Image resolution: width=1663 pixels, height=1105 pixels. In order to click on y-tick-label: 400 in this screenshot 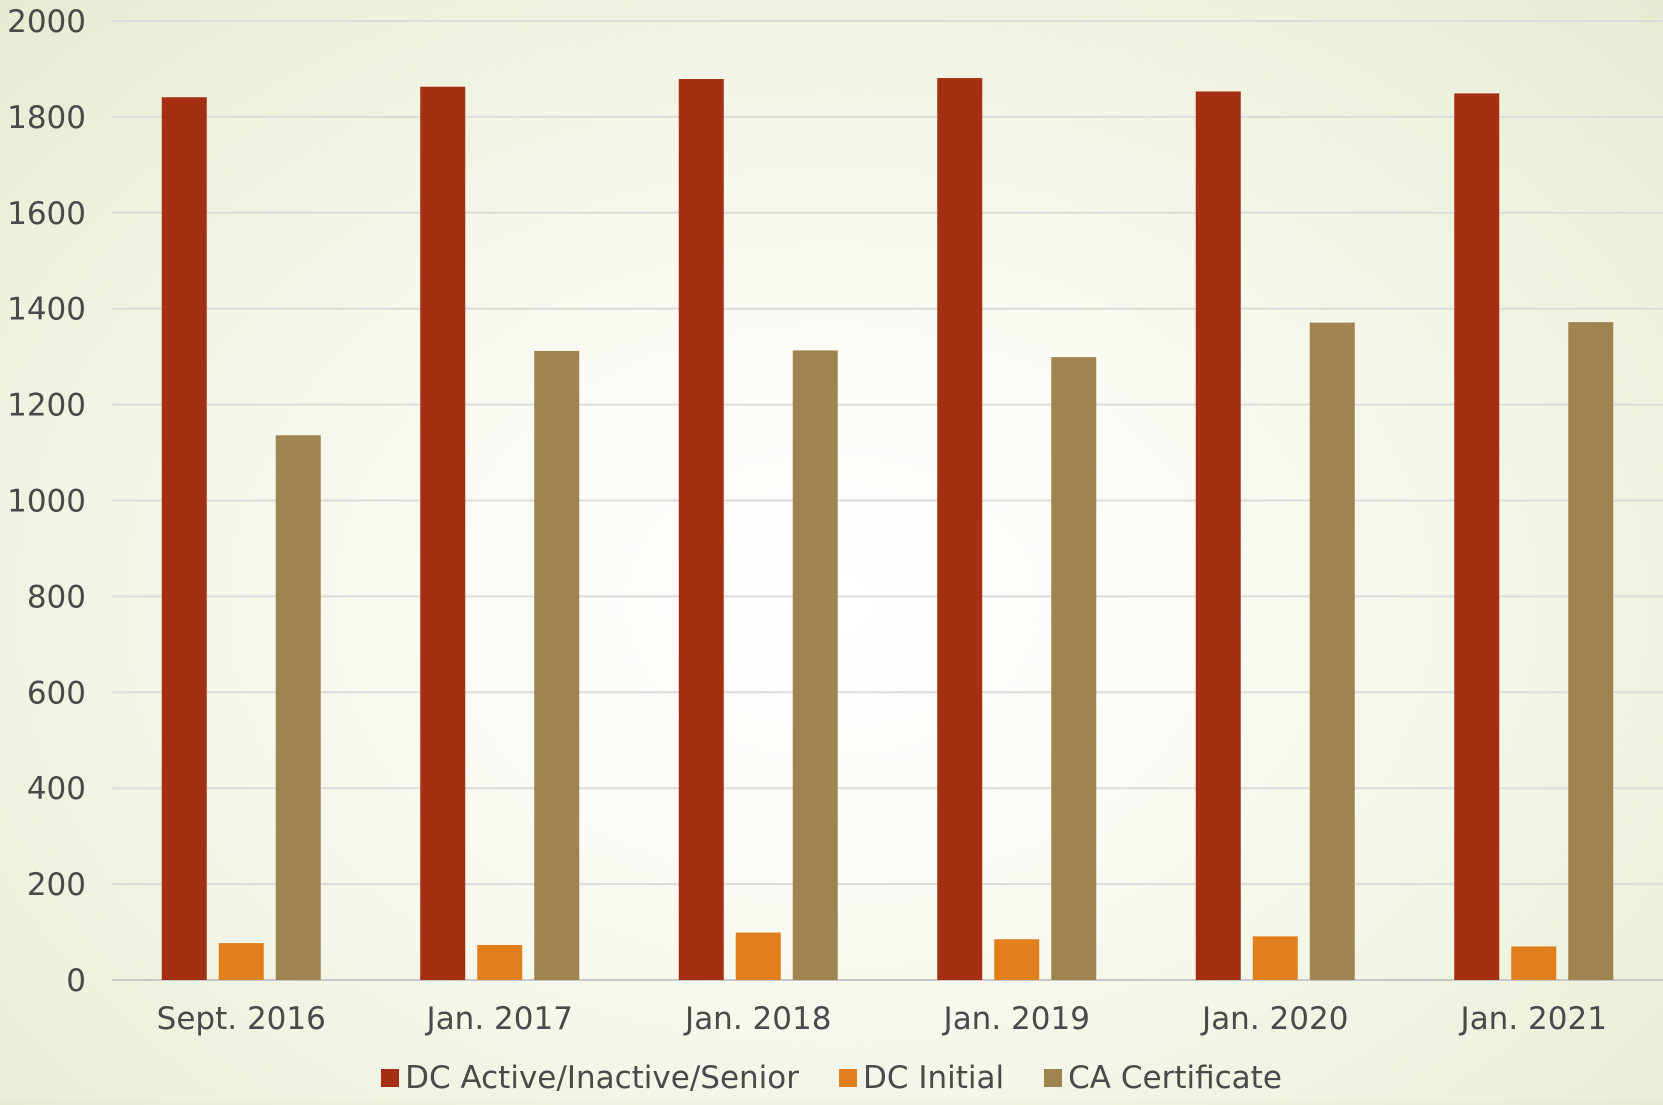, I will do `click(56, 789)`.